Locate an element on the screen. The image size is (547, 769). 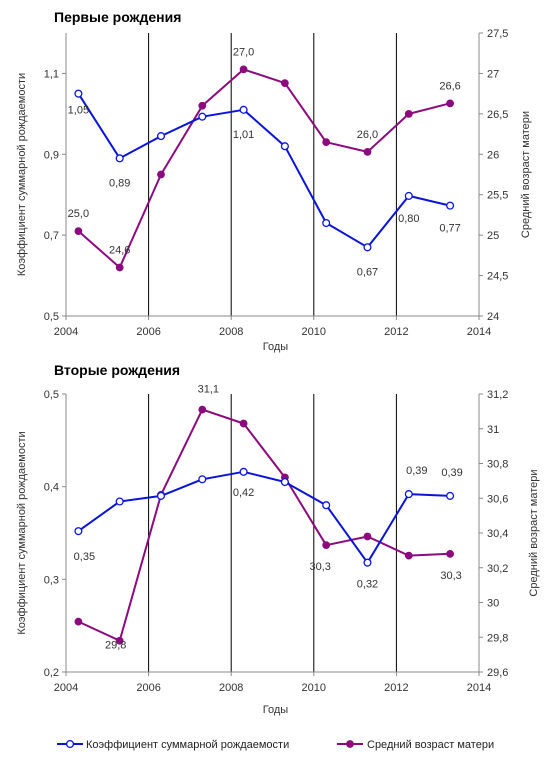
age-data-label: 27,0 is located at coordinates (243, 52).